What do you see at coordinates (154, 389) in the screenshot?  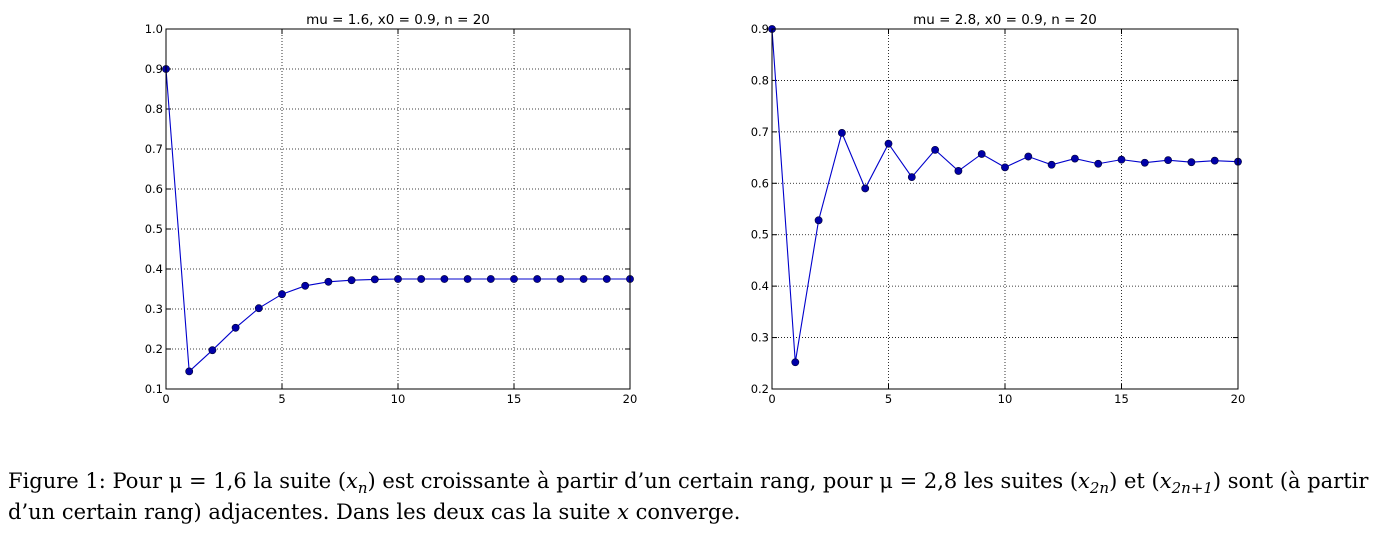 I see `y-tick-label: 0.1` at bounding box center [154, 389].